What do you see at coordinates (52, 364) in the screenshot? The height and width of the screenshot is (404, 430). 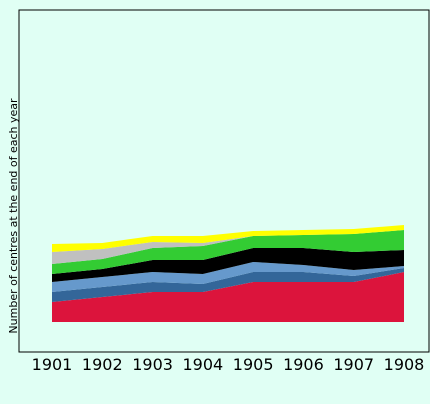 I see `x-tick-label-1901: 1901` at bounding box center [52, 364].